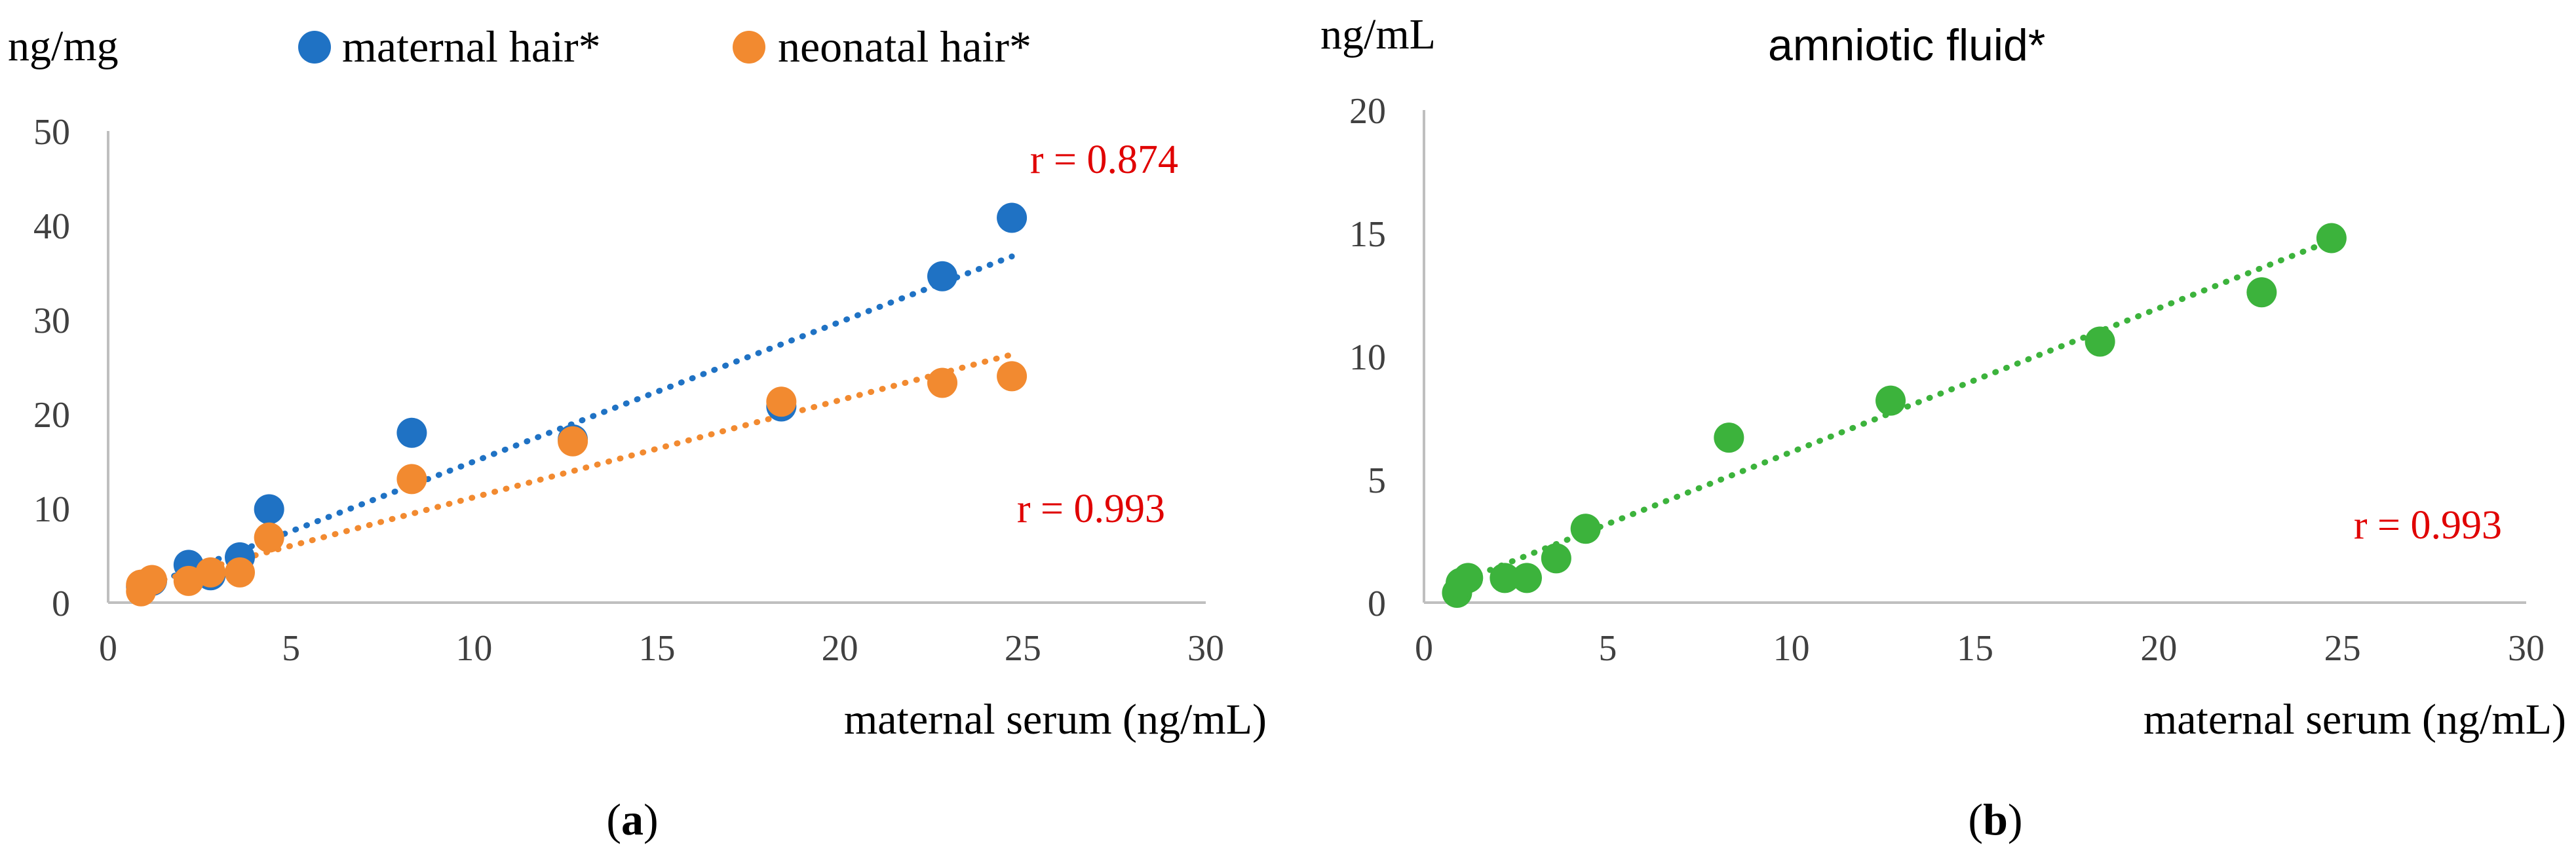  What do you see at coordinates (749, 47) in the screenshot?
I see `legend-marker-neonatal-hair` at bounding box center [749, 47].